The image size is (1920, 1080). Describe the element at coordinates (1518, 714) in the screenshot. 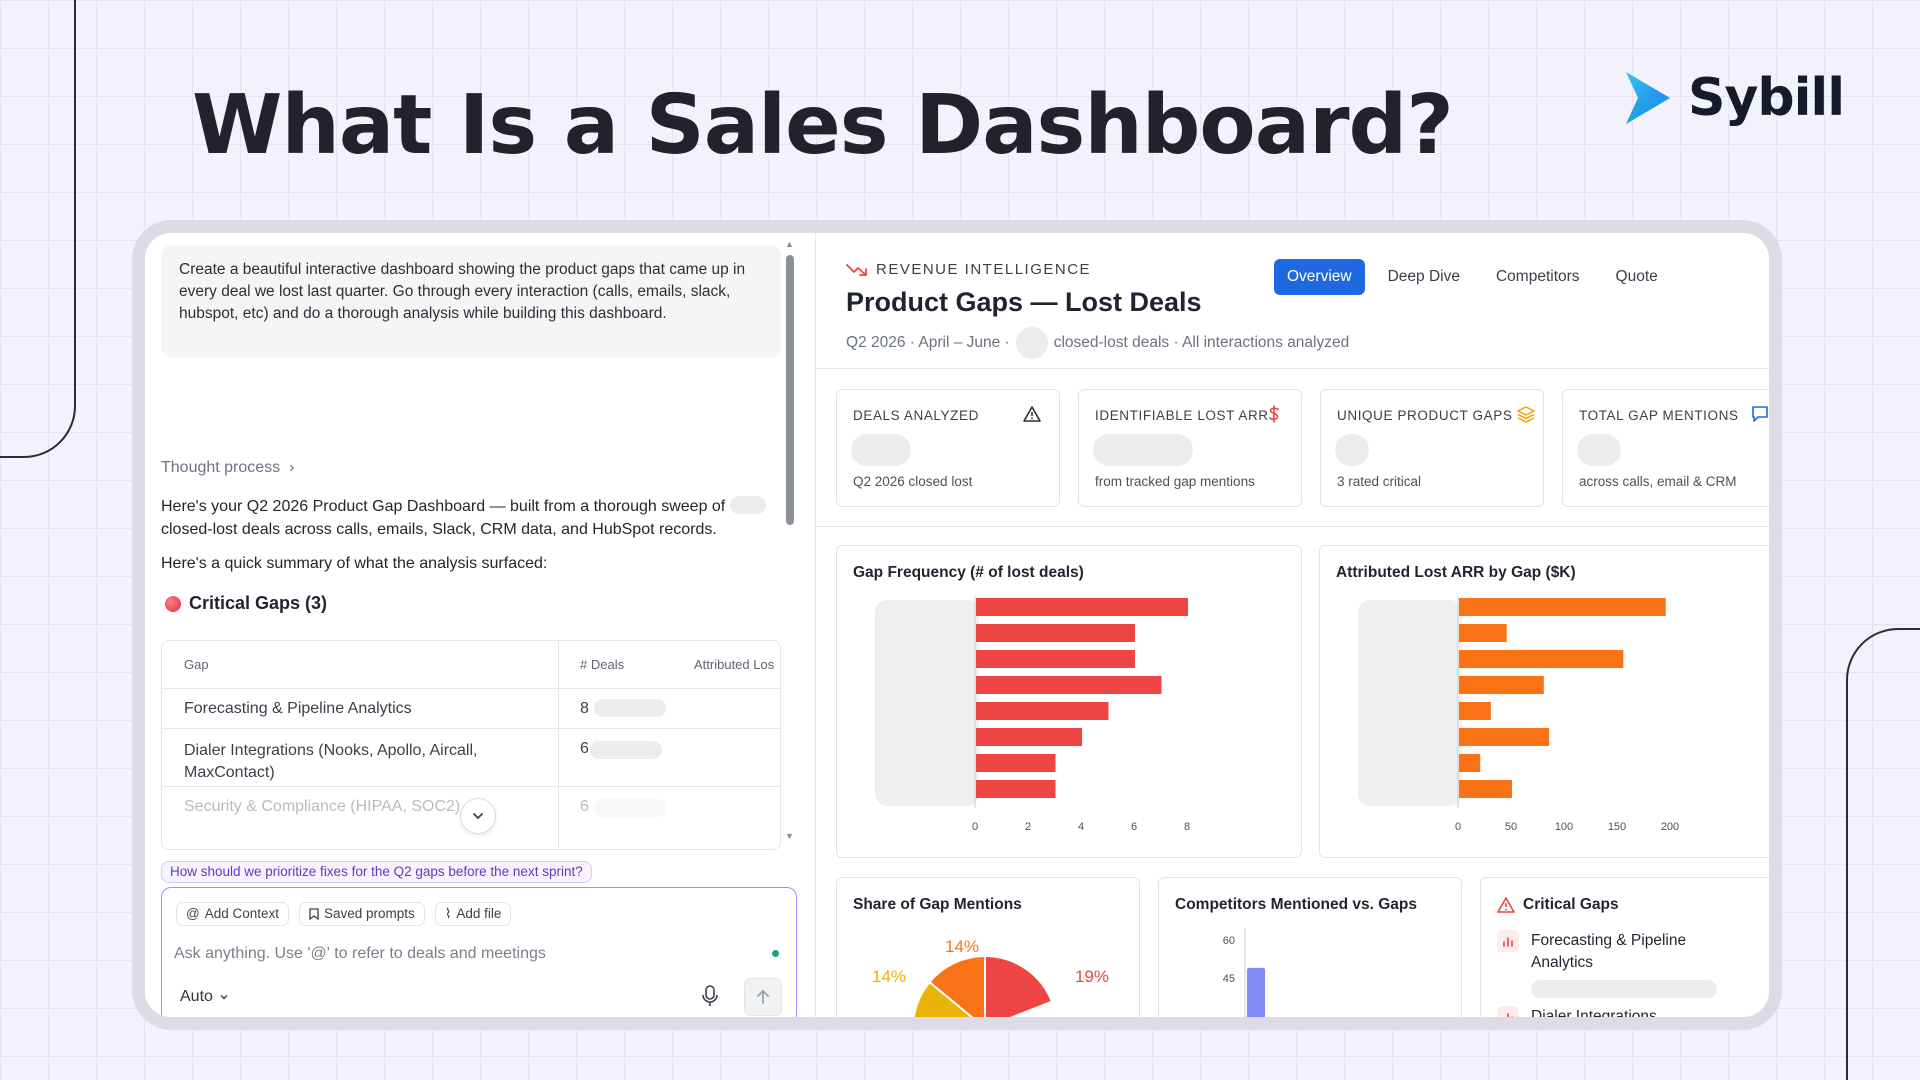

I see `lost-arr-svg: 0 50 100 150 200` at that location.